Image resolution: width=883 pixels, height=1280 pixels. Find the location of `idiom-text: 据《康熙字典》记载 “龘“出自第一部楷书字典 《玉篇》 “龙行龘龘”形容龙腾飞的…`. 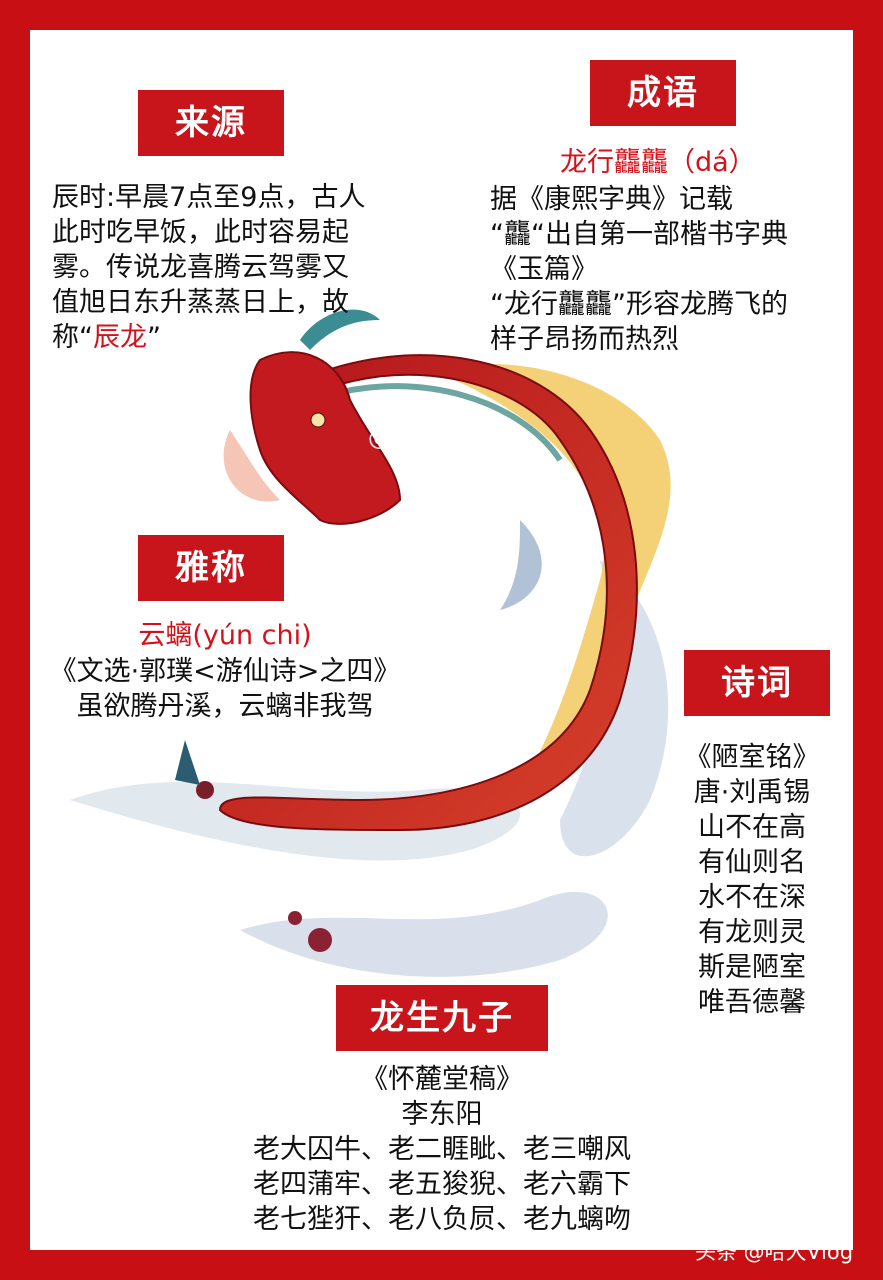

idiom-text: 据《康熙字典》记载 “龘“出自第一部楷书字典 《玉篇》 “龙行龘龘”形容龙腾飞的… is located at coordinates (639, 269).